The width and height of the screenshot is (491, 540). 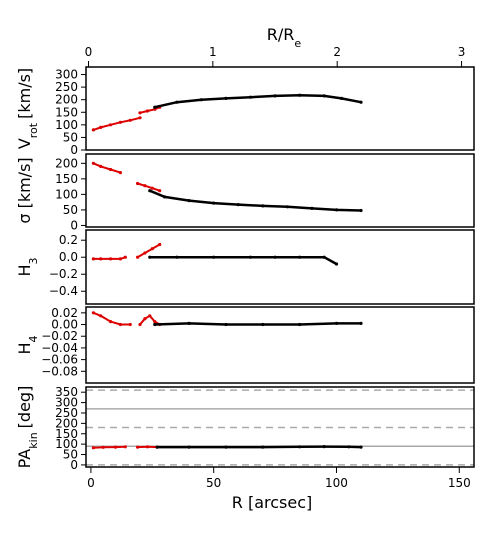 I want to click on bottom-tick-label: 0, so click(x=91, y=483).